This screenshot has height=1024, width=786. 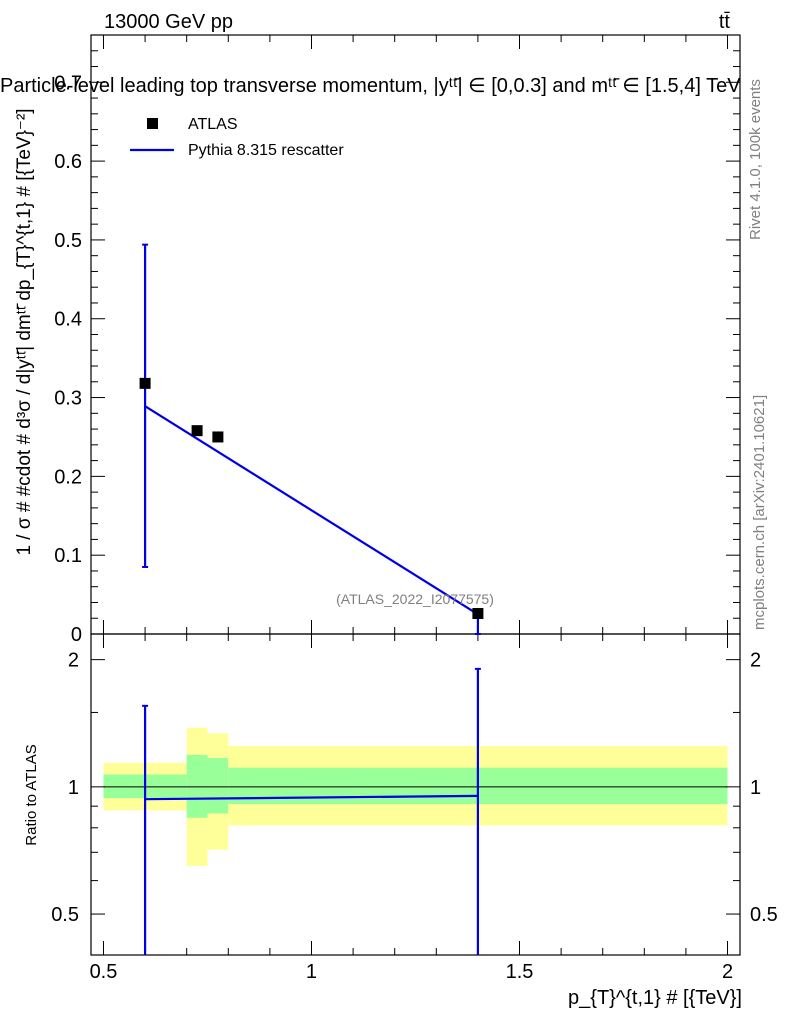 I want to click on main-y-tick-label: 0.4, so click(x=68, y=320).